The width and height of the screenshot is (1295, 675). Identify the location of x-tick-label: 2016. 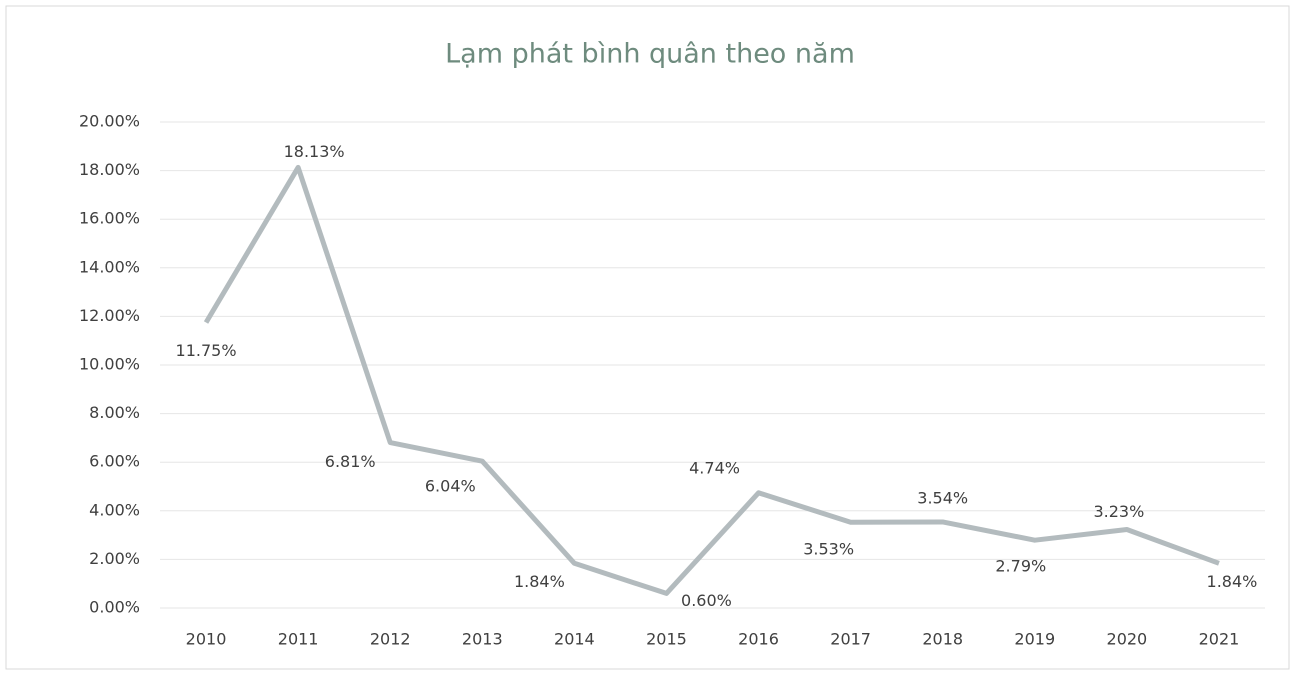
(758, 639).